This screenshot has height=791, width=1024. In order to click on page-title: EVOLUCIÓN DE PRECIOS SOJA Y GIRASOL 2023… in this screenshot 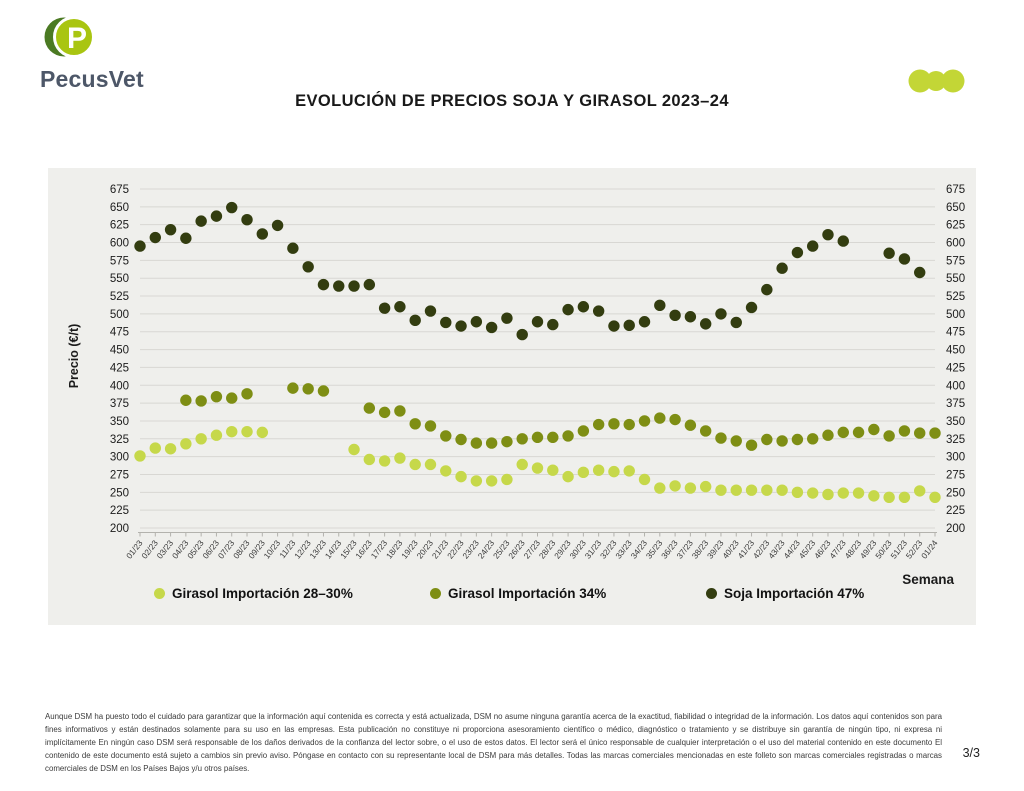, I will do `click(512, 101)`.